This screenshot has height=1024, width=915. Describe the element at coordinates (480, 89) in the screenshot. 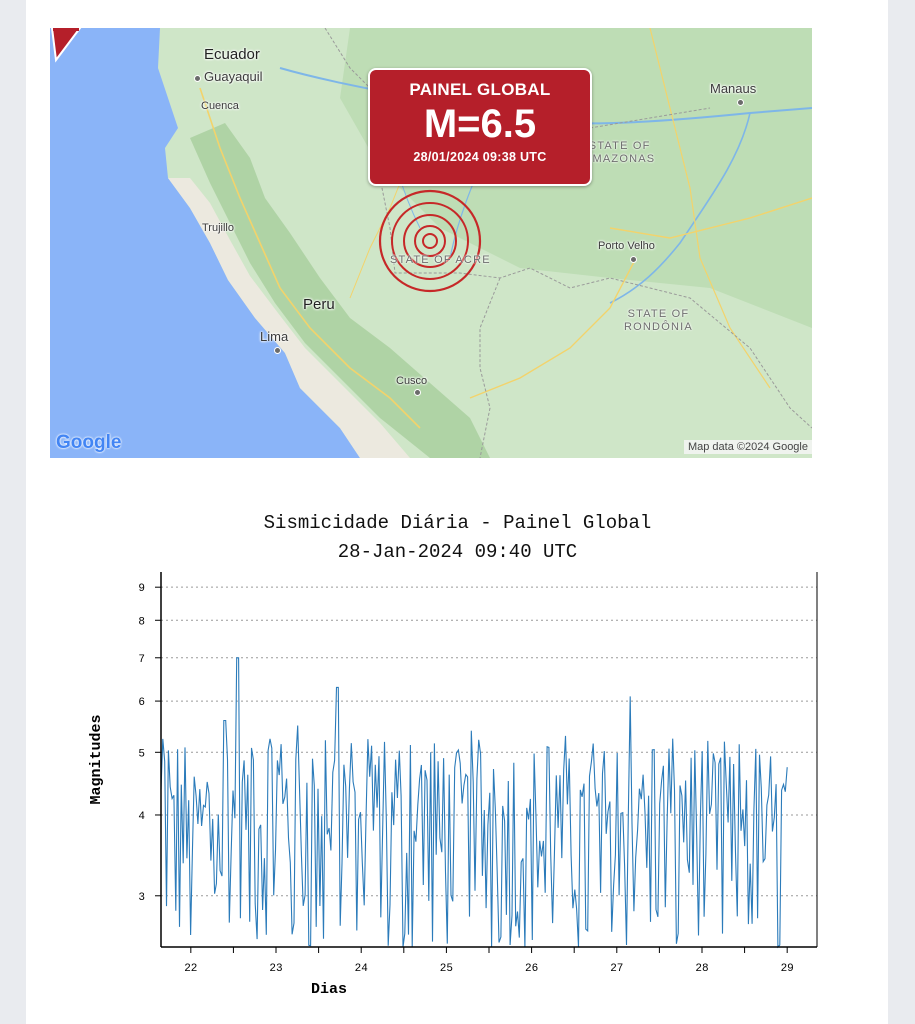

I see `callout-title: PAINEL GLOBAL` at that location.